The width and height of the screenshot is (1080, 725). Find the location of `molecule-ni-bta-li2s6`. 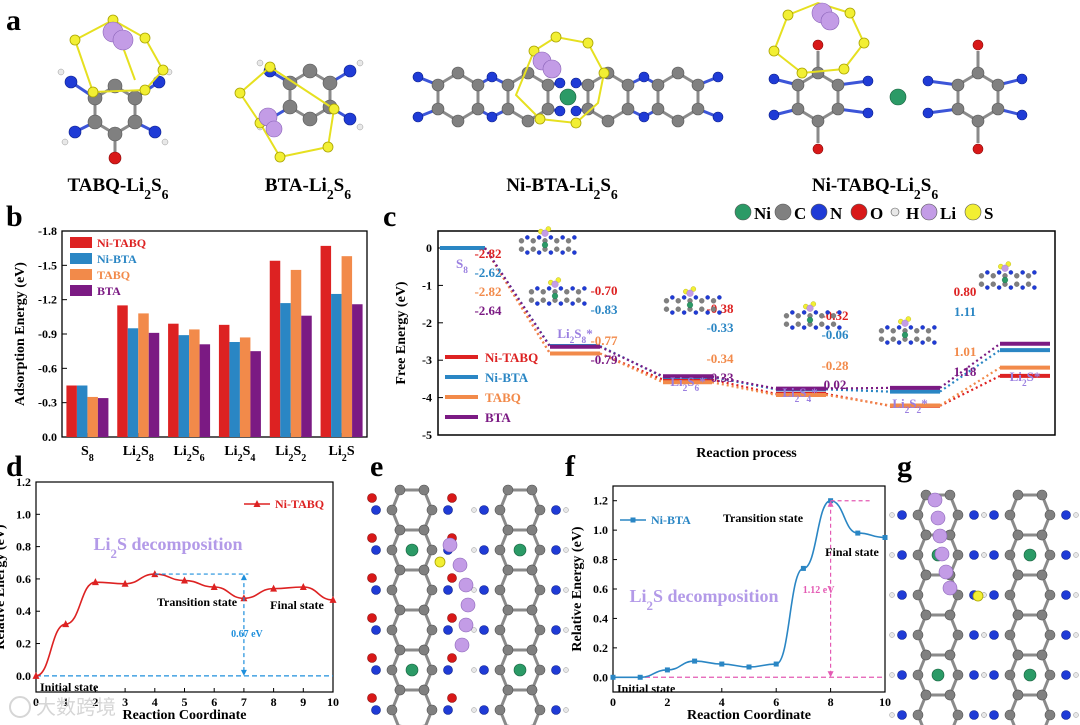

molecule-ni-bta-li2s6 is located at coordinates (568, 80).